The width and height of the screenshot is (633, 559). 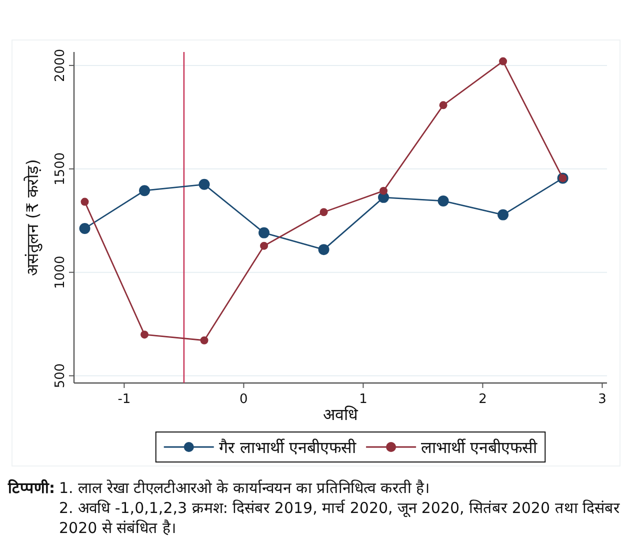 I want to click on x-axis-title: अवधि, so click(x=341, y=414).